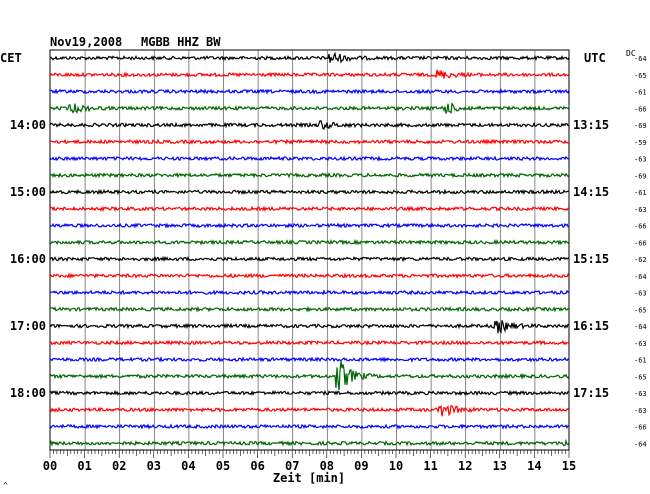  Describe the element at coordinates (591, 125) in the screenshot. I see `hour-label-right: 13:15` at that location.